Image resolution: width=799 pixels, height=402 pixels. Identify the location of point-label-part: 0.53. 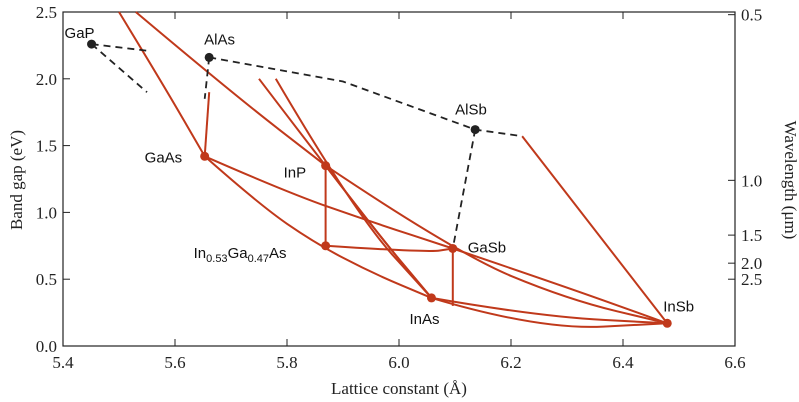
(216, 259).